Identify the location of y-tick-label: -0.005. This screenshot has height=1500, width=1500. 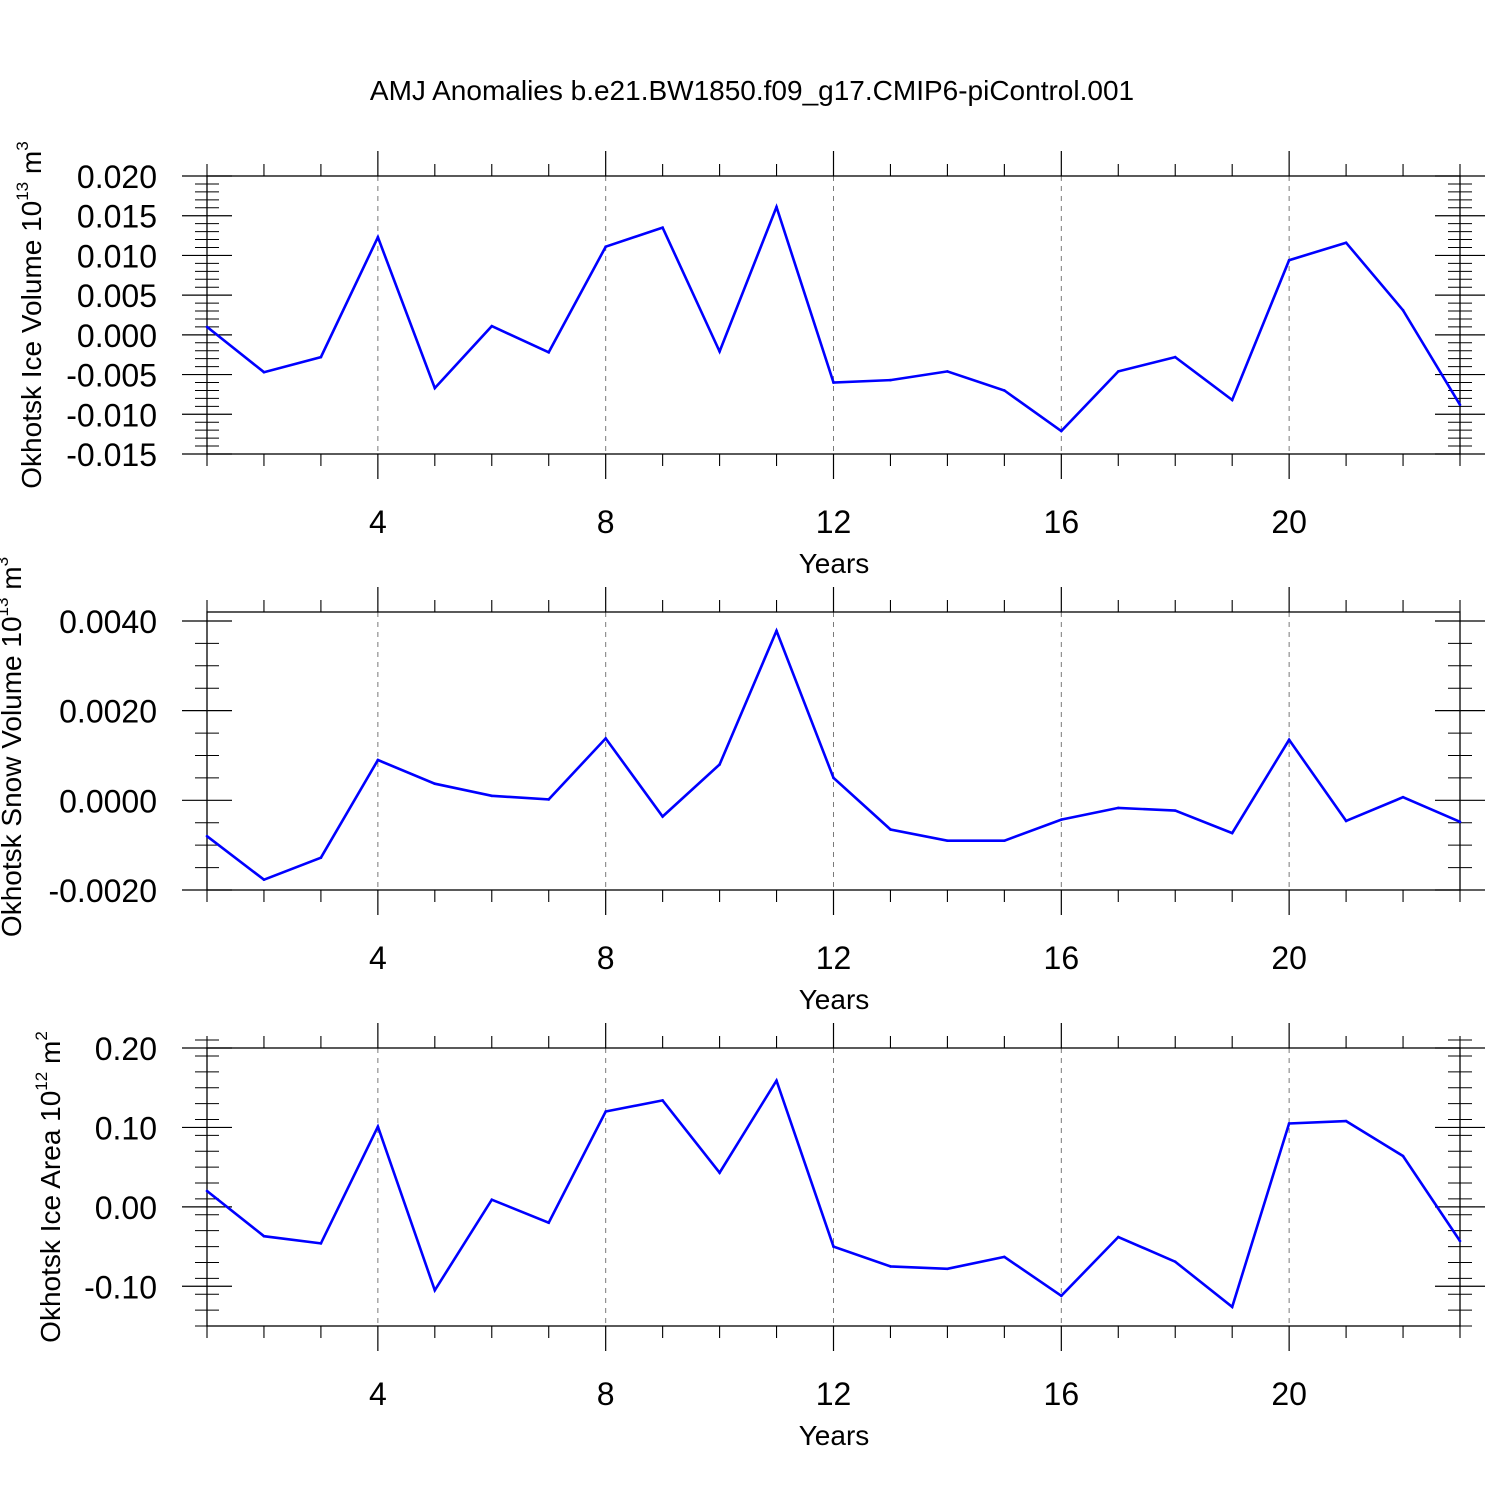
(111, 376).